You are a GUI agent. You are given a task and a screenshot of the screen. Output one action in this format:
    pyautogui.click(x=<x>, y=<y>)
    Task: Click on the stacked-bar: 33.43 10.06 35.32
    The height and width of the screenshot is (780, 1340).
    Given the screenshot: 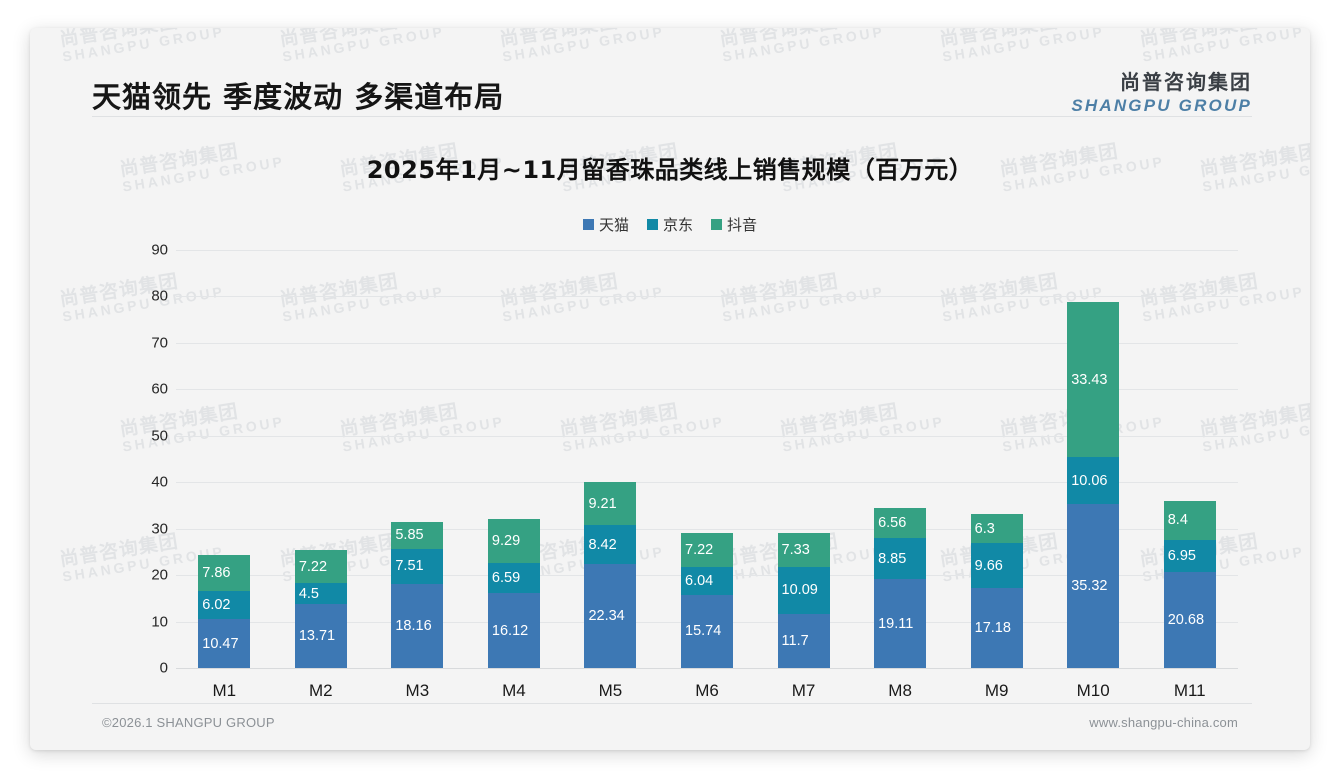 What is the action you would take?
    pyautogui.click(x=1093, y=485)
    